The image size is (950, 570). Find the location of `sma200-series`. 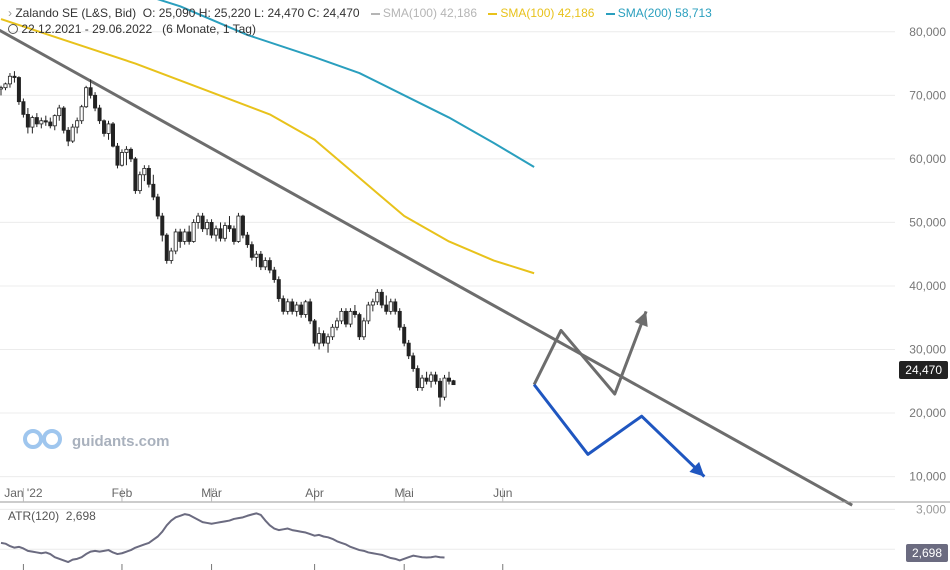

sma200-series is located at coordinates (345, 84).